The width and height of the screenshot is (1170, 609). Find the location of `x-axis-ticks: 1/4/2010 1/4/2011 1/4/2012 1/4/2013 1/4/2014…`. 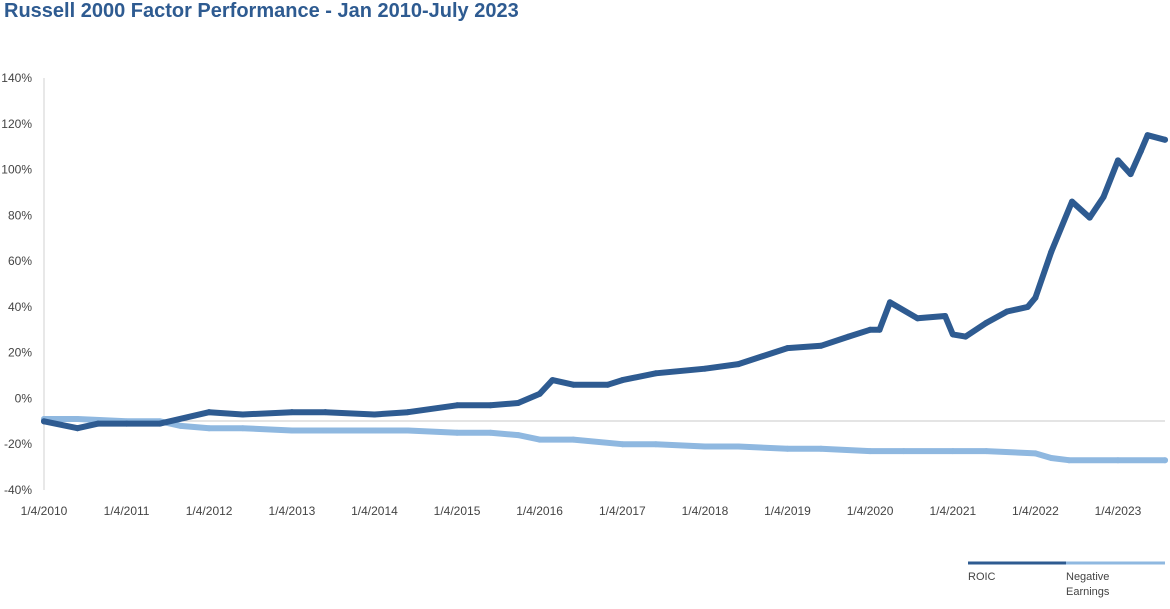

x-axis-ticks: 1/4/2010 1/4/2011 1/4/2012 1/4/2013 1/4/2014… is located at coordinates (581, 511).